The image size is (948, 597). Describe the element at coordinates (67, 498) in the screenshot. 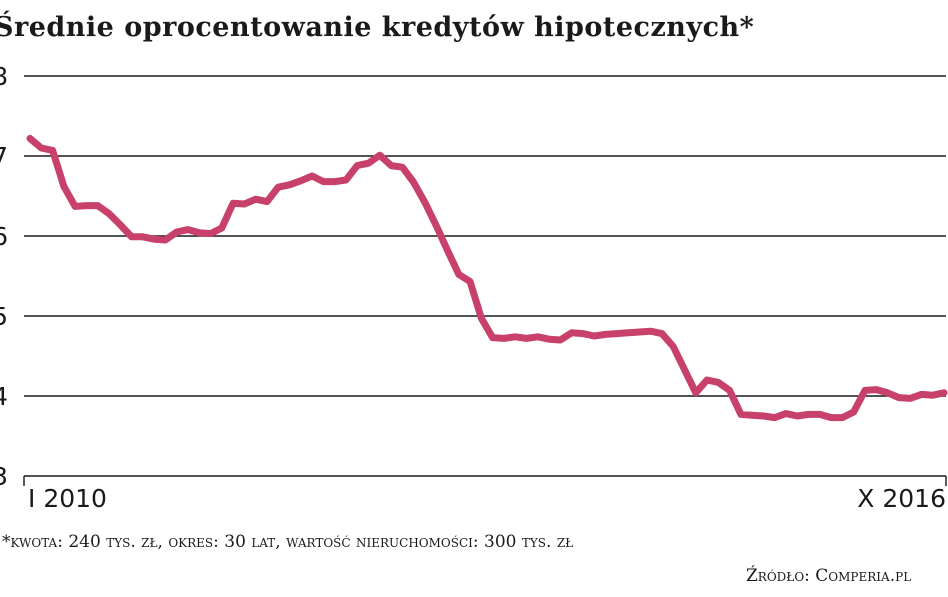

I see `x-tick-label-start: I 2010` at that location.